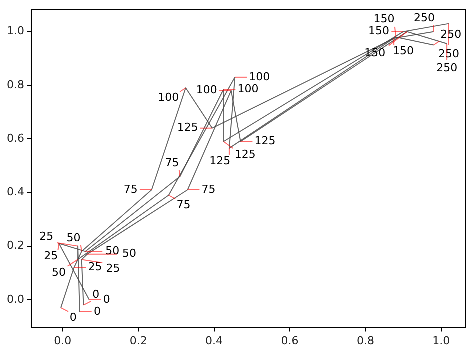 The height and width of the screenshot is (357, 474). Describe the element at coordinates (63, 341) in the screenshot. I see `x-tick-label: 0.0` at that location.